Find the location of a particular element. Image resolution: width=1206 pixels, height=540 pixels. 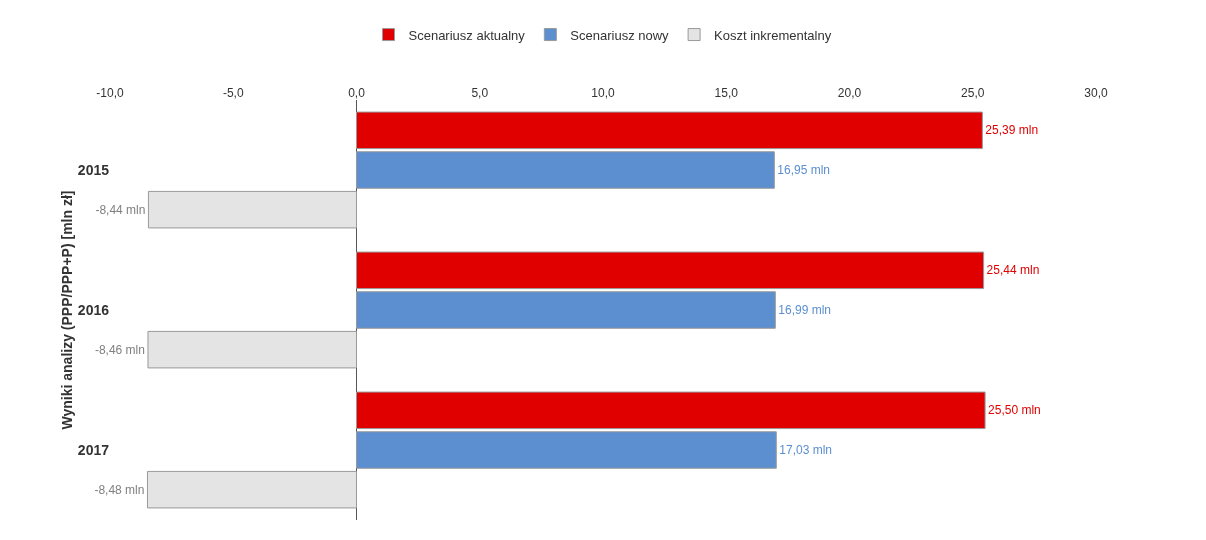

data-label: 17,03 mln is located at coordinates (805, 450).